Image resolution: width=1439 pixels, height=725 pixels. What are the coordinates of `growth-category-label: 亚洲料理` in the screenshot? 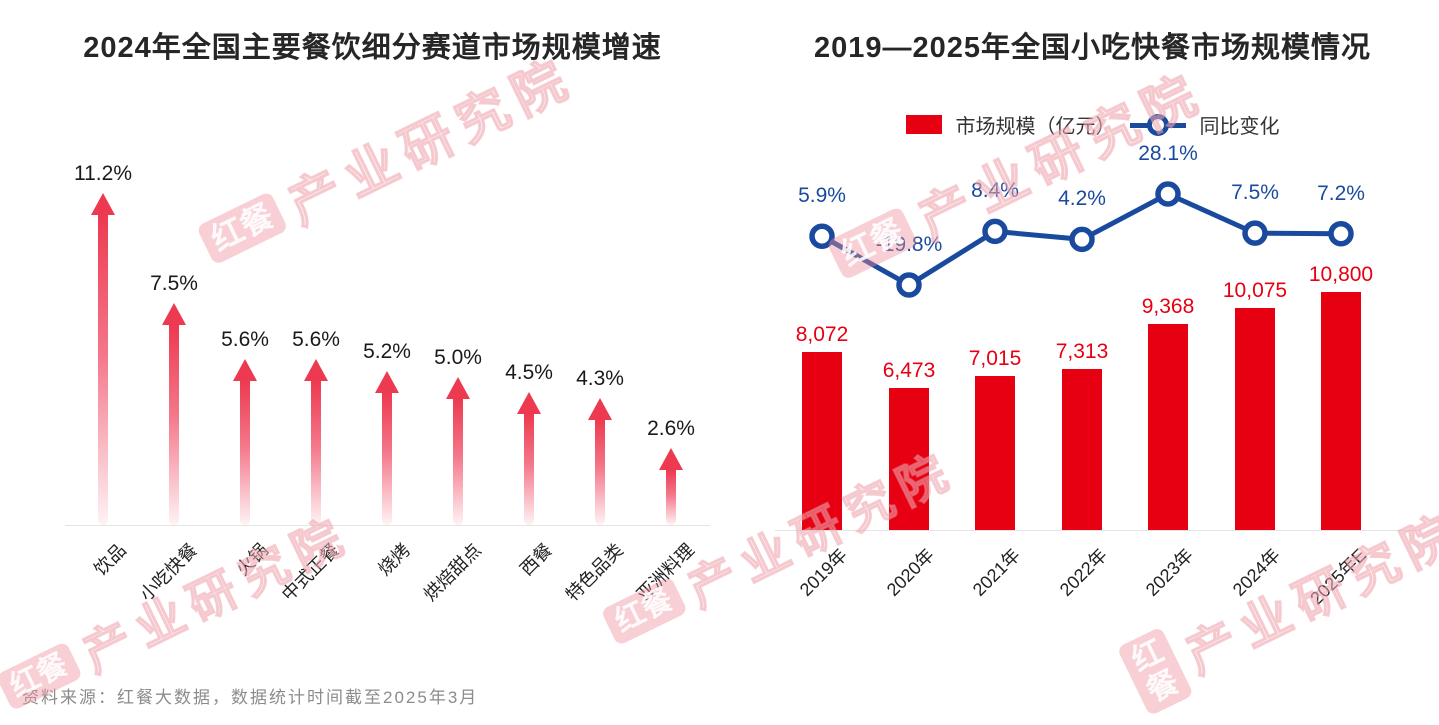 It's located at (665, 572).